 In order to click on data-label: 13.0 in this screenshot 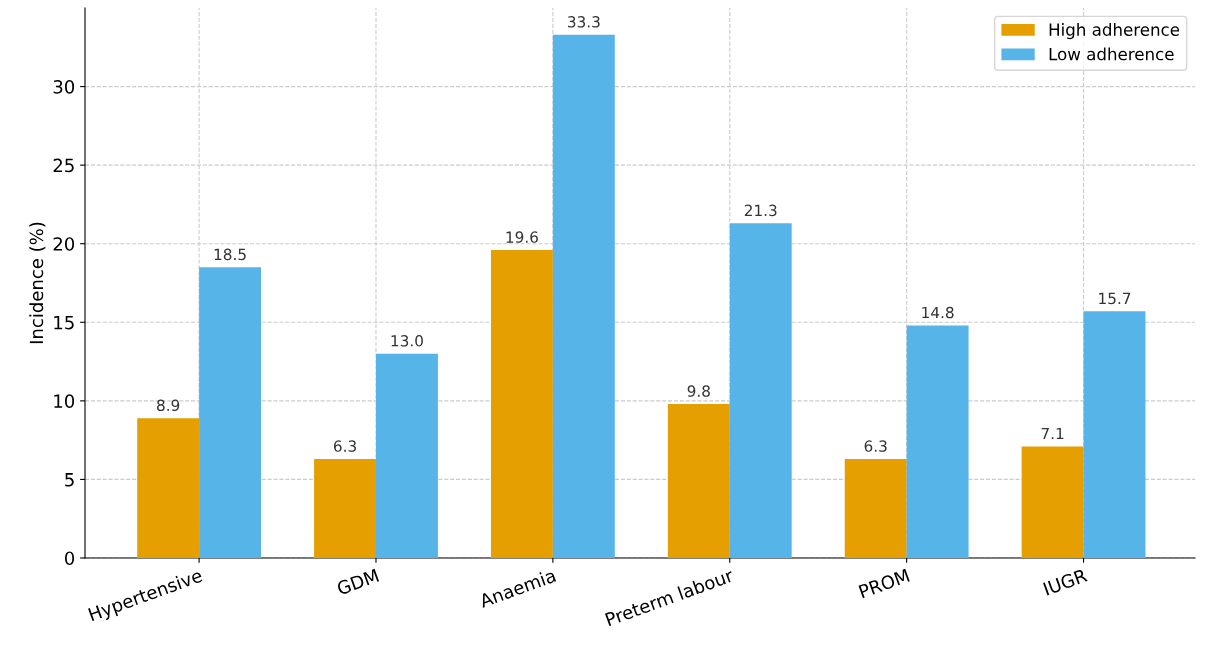, I will do `click(407, 341)`.